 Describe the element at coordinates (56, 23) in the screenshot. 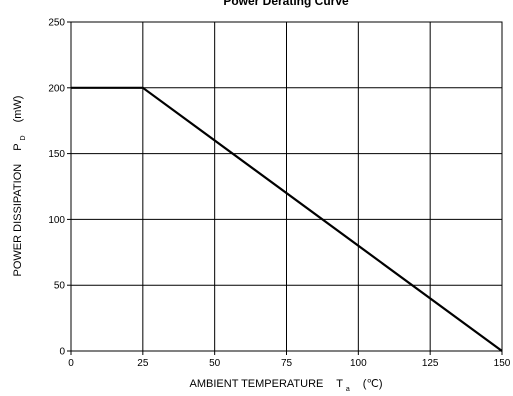

I see `y-tick-label: 250` at that location.